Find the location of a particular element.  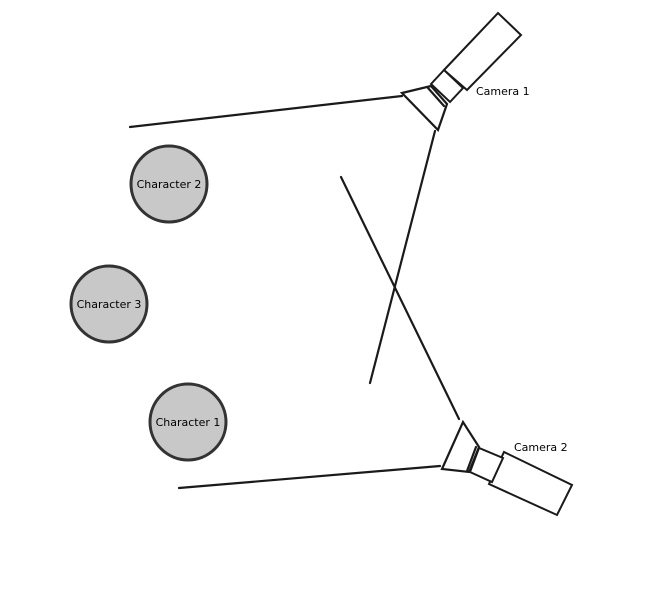

camera-2-lens-edge is located at coordinates (471, 459).